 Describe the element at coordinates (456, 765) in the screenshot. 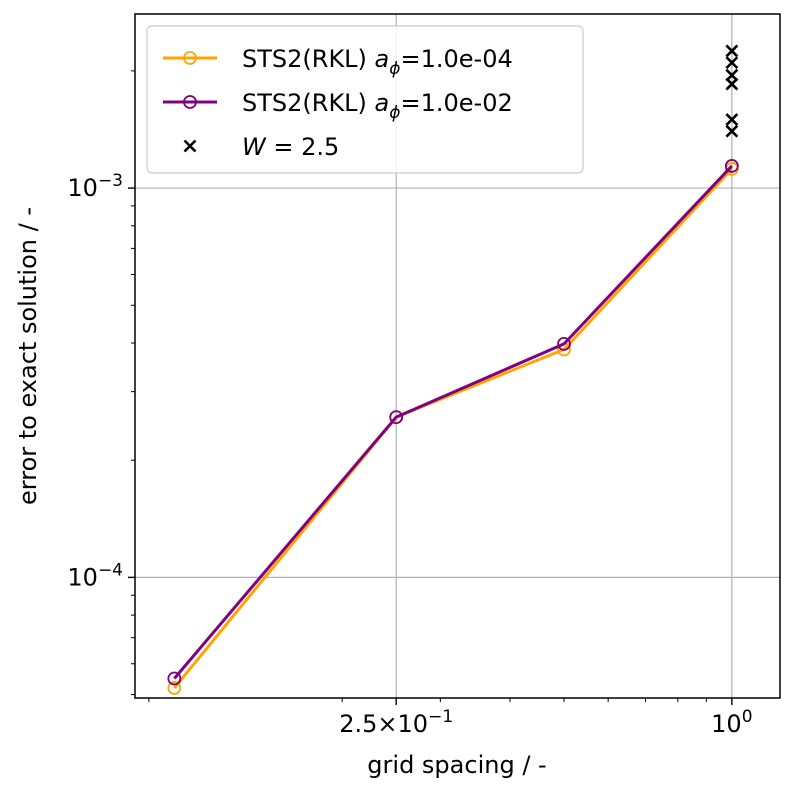

I see `x-axis-label: grid spacing / -` at that location.